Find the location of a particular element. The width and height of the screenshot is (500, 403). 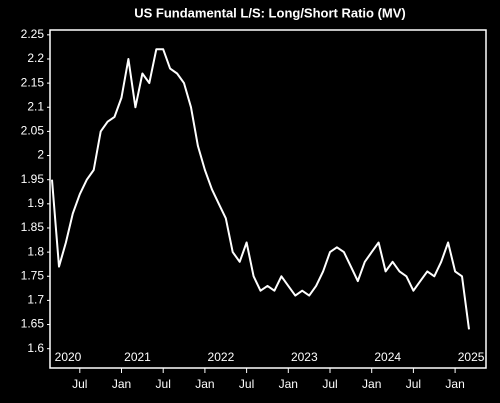

year-label: 2021 is located at coordinates (137, 357).